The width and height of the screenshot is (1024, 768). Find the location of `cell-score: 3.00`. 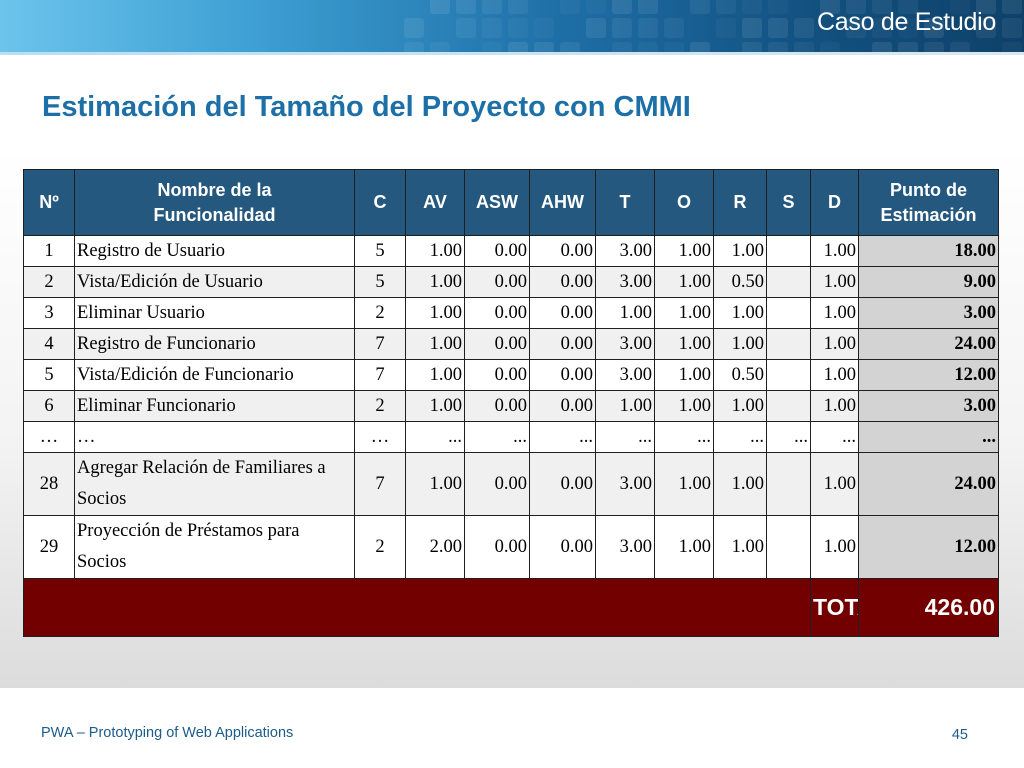

cell-score: 3.00 is located at coordinates (928, 406).